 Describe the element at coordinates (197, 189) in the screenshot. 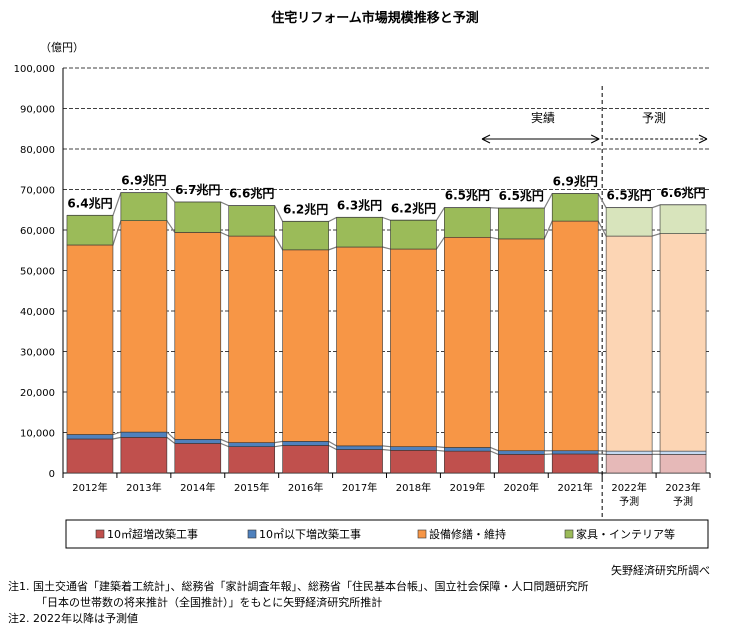

I see `total-label: 6.7兆円` at that location.